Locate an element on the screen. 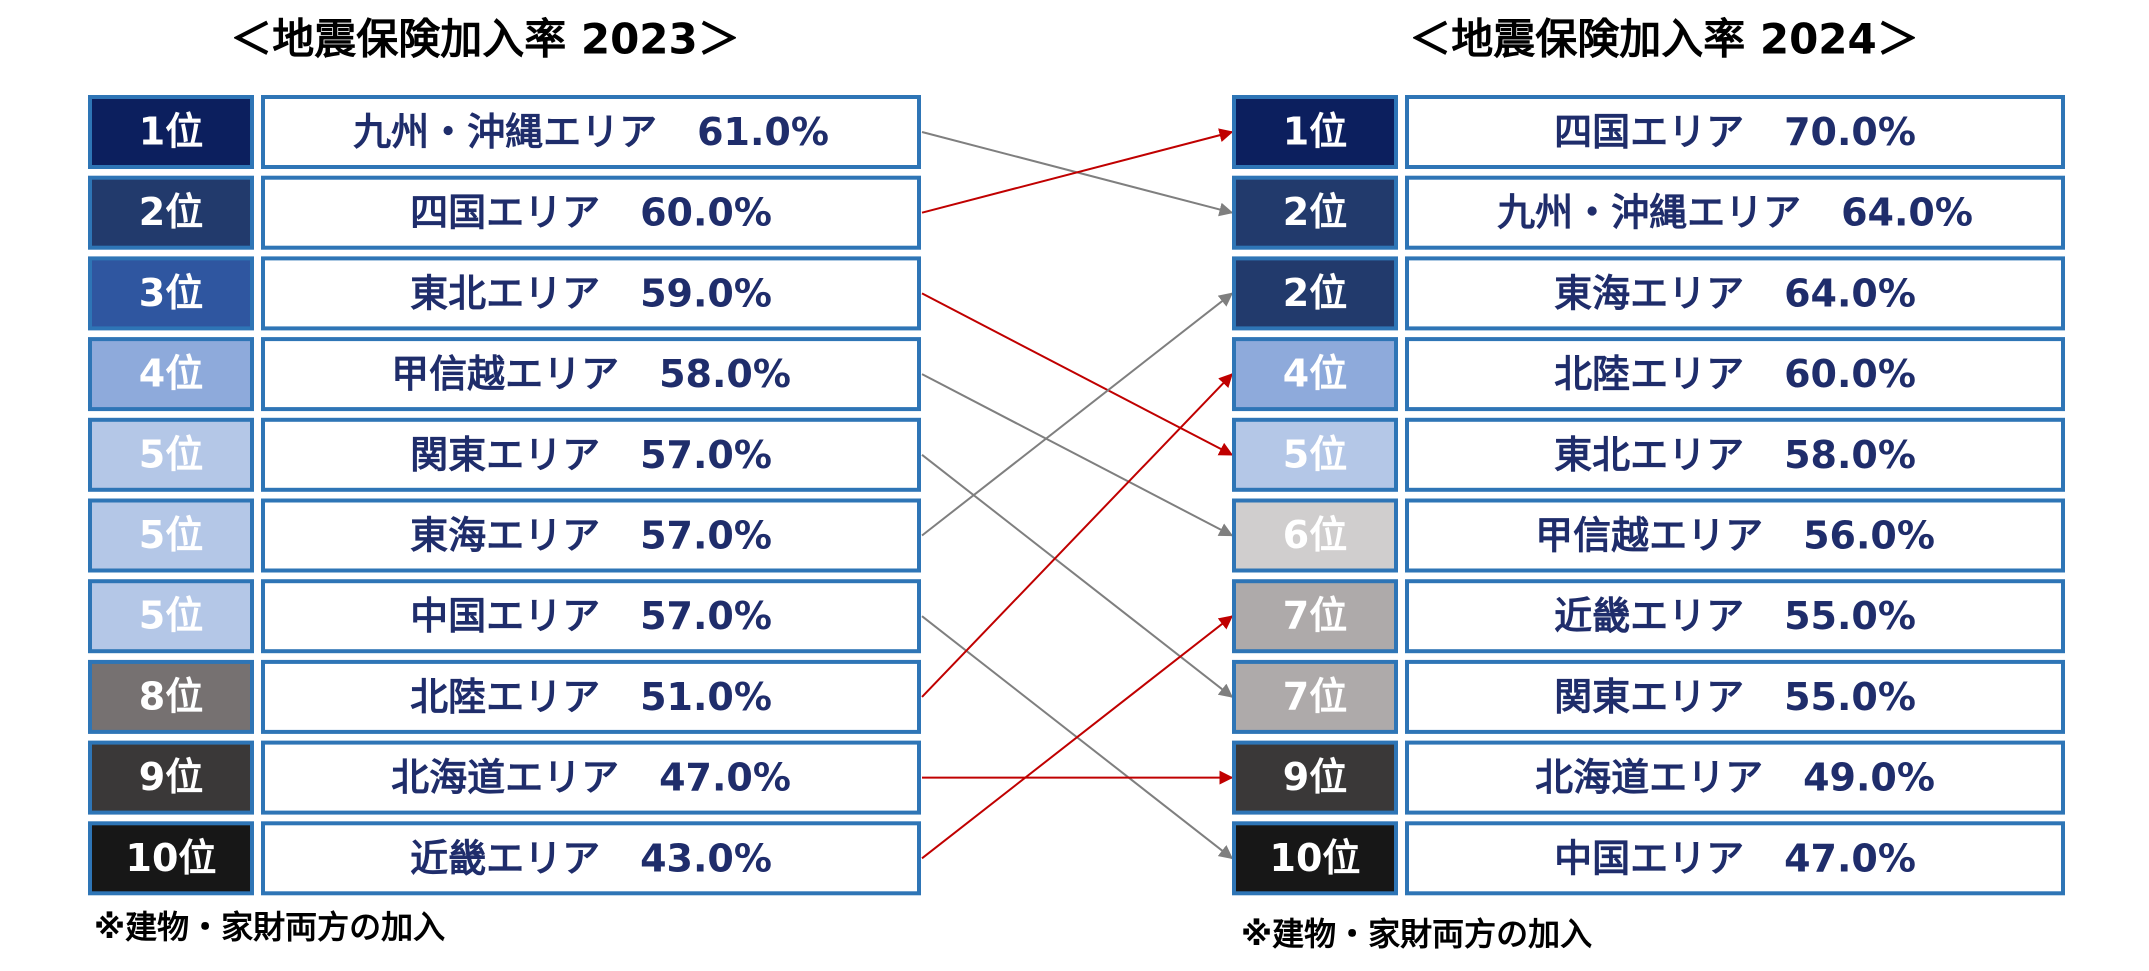  ranking-row: 5位 東北エリア 58.0% is located at coordinates (1648, 454).